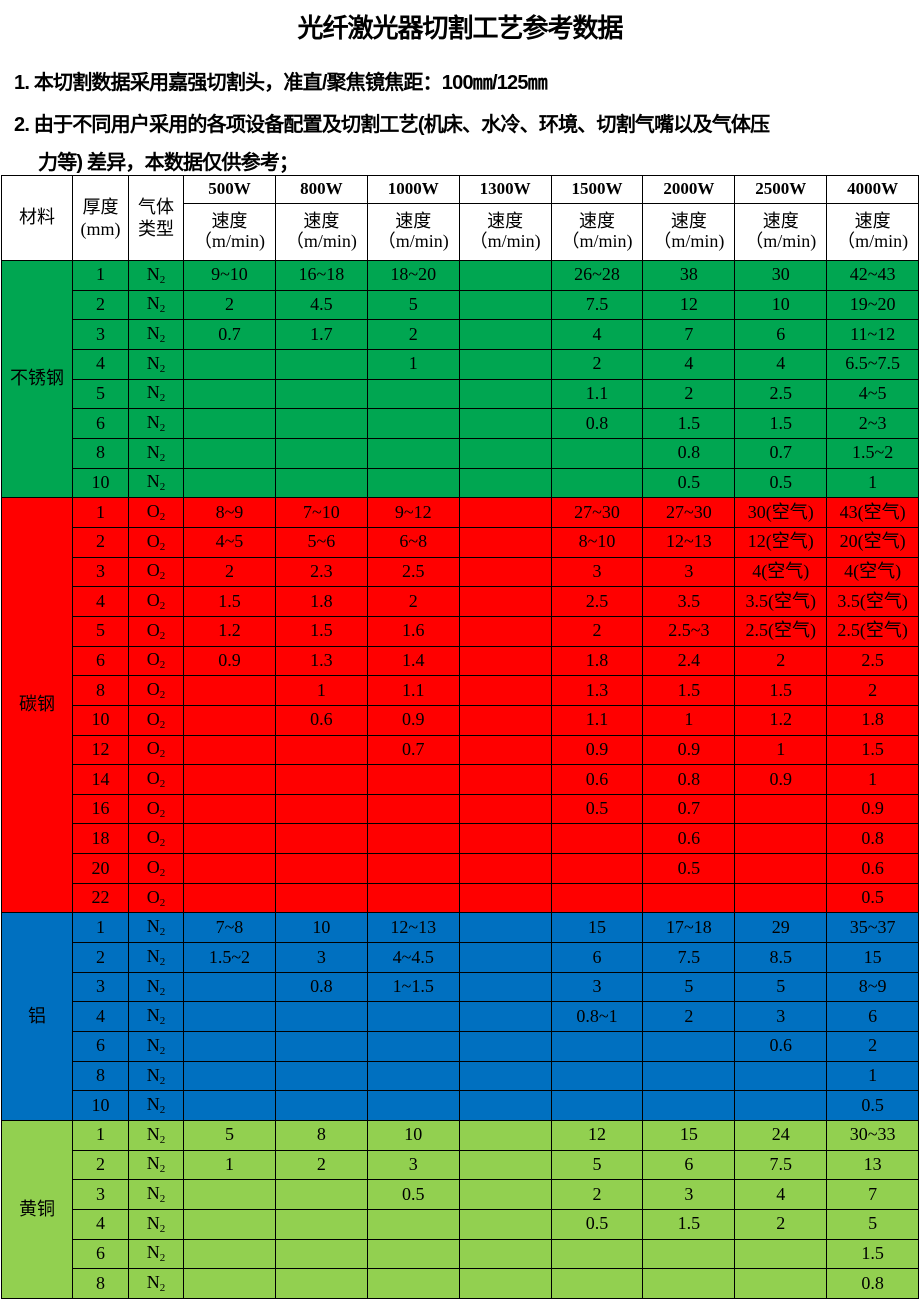  What do you see at coordinates (100, 928) in the screenshot?
I see `thickness-cell: 1` at bounding box center [100, 928].